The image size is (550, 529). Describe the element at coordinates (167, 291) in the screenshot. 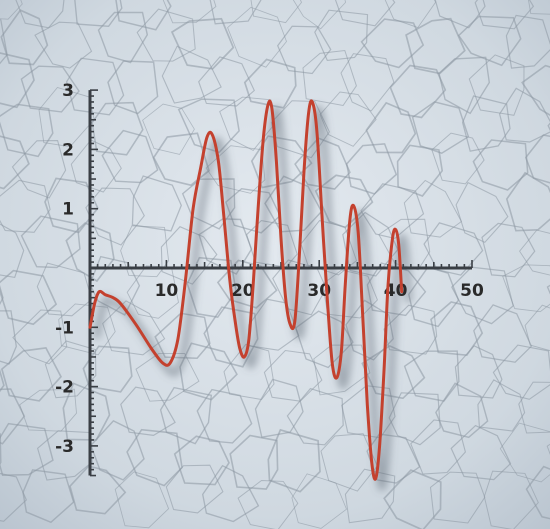

I see `x-tick-label: 10` at that location.